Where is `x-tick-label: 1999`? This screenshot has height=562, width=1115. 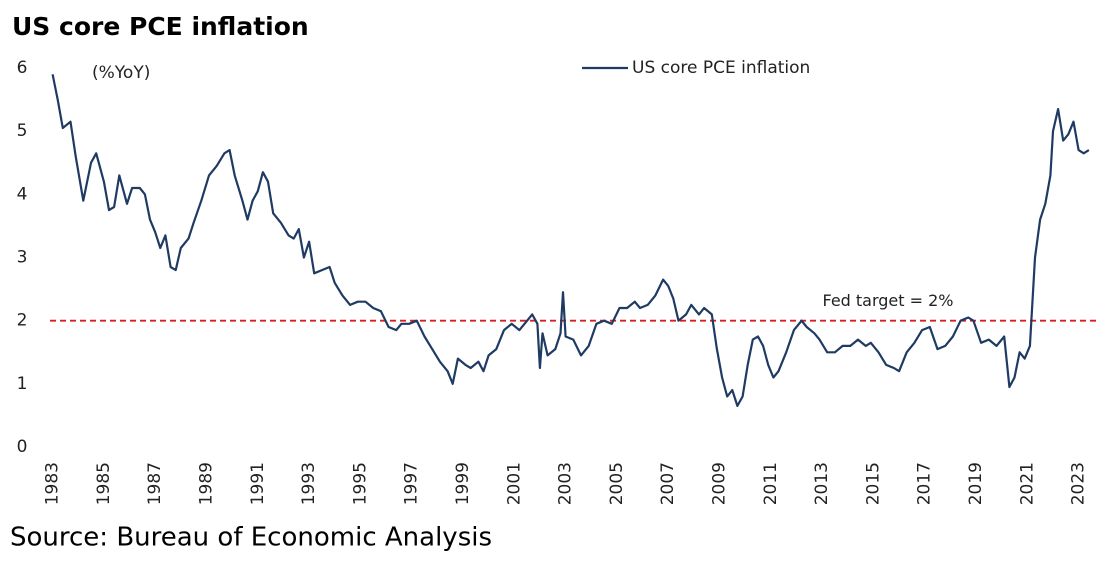 x-tick-label: 1999 is located at coordinates (463, 483).